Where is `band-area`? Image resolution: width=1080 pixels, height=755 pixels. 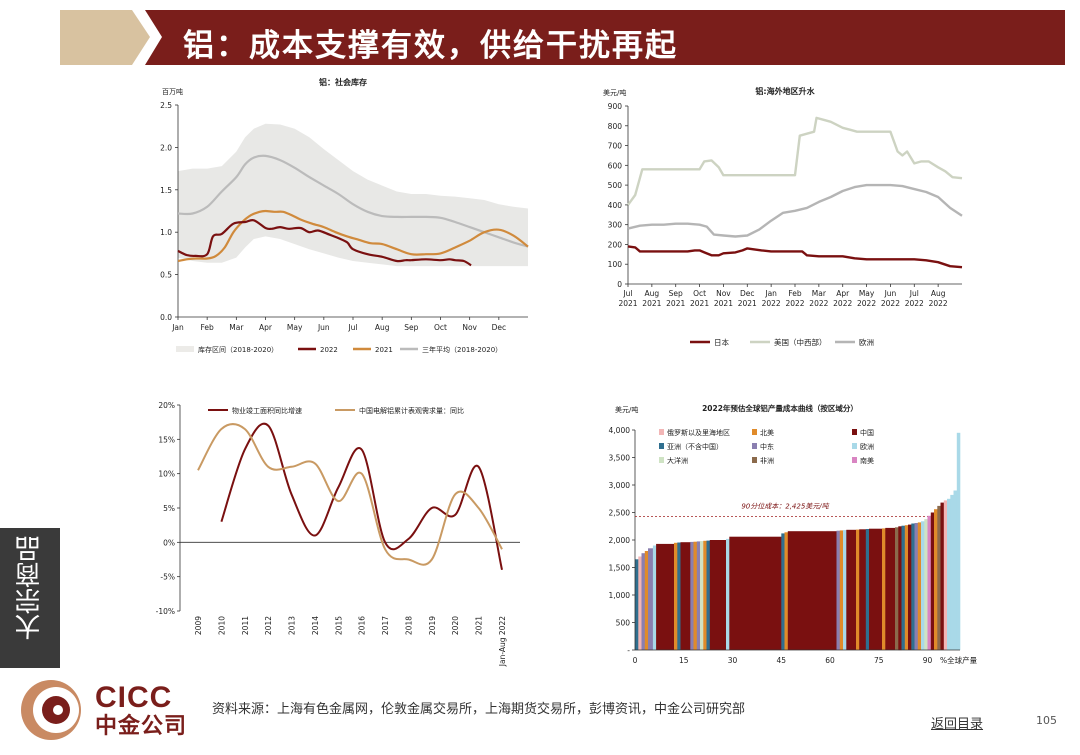
band-area is located at coordinates (353, 195).